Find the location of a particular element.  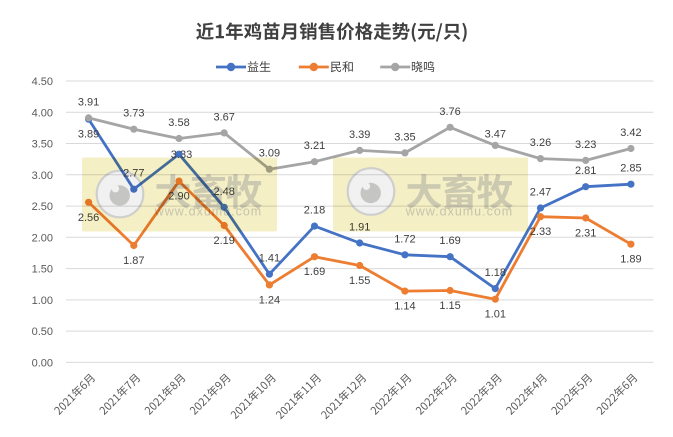

svg-text: 2.00 is located at coordinates (42, 238).